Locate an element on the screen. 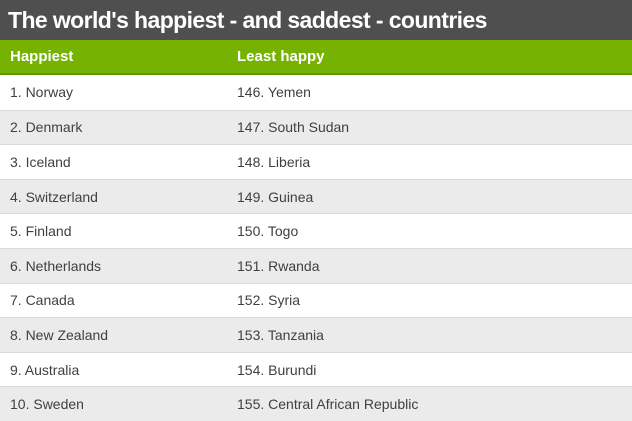 Image resolution: width=632 pixels, height=421 pixels. happiest-cell: 4. Switzerland is located at coordinates (54, 196).